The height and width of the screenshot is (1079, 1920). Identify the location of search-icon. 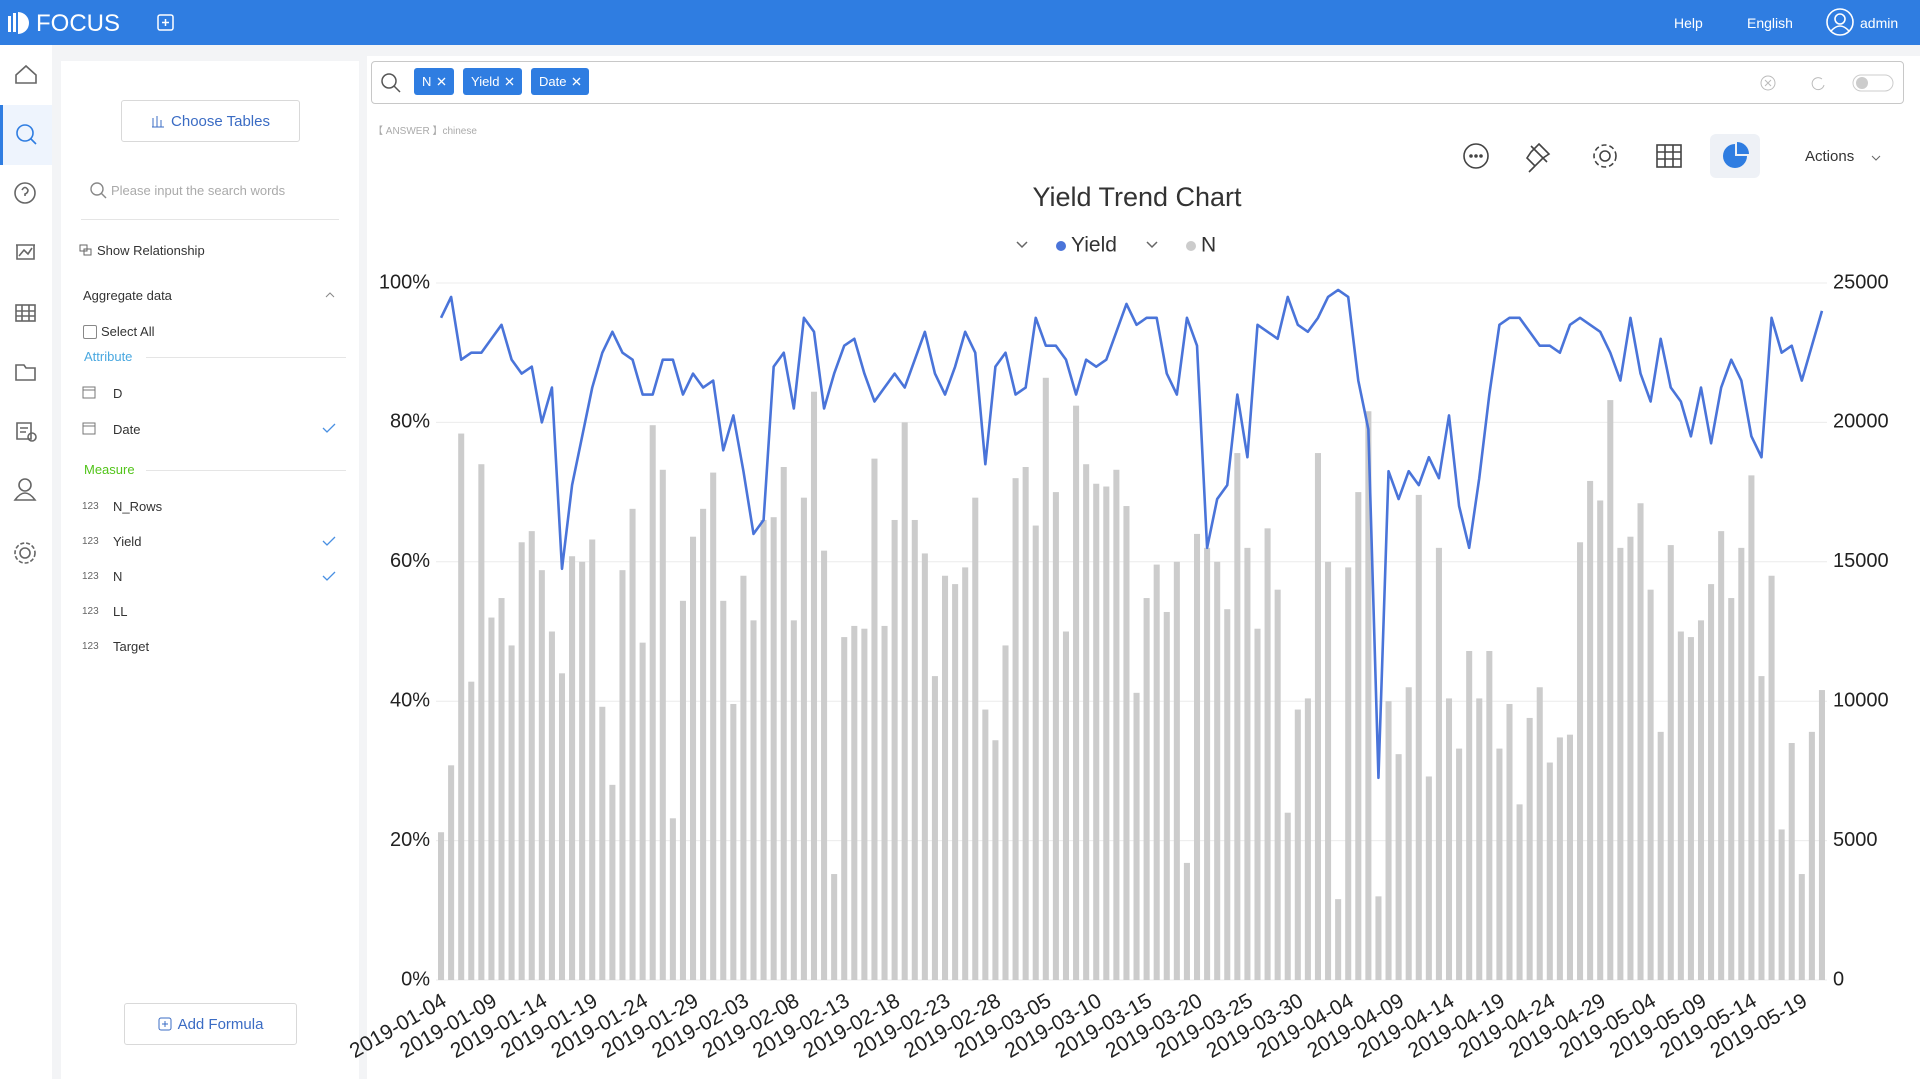
(25, 133).